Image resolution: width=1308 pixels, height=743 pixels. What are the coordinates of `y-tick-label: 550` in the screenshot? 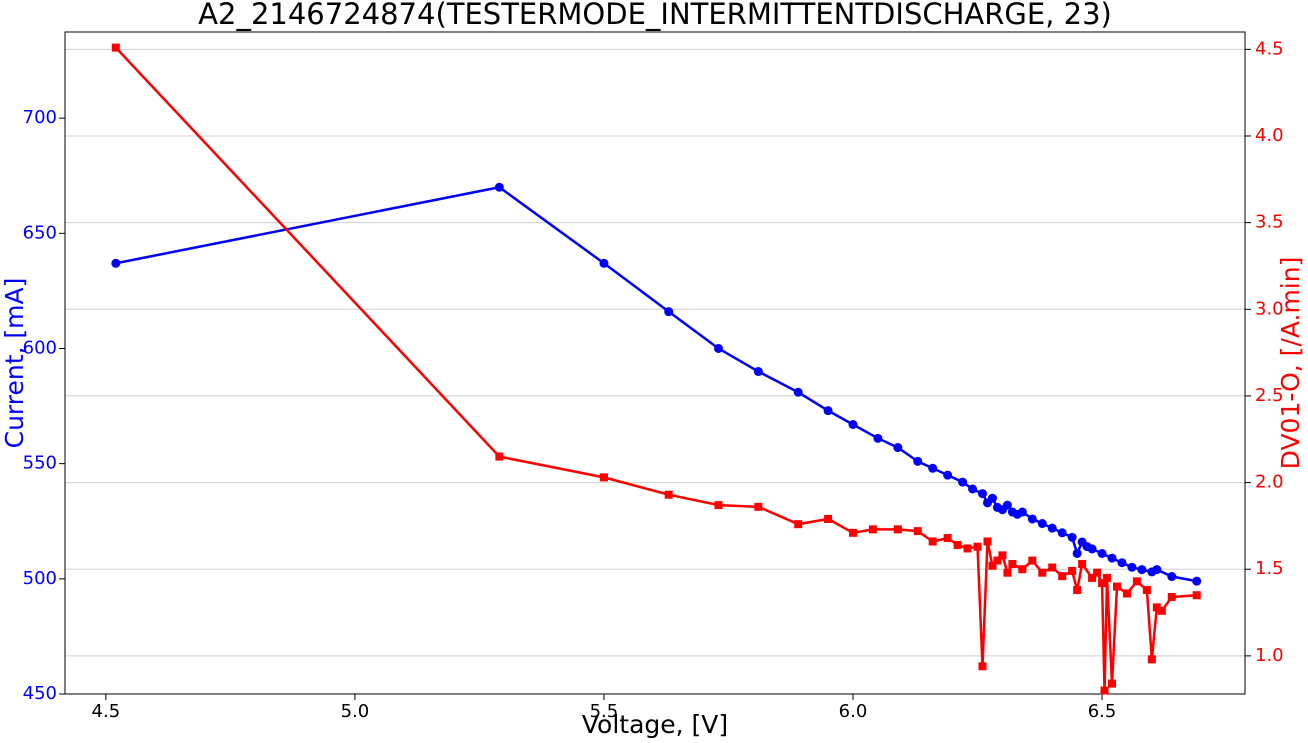 It's located at (40, 463).